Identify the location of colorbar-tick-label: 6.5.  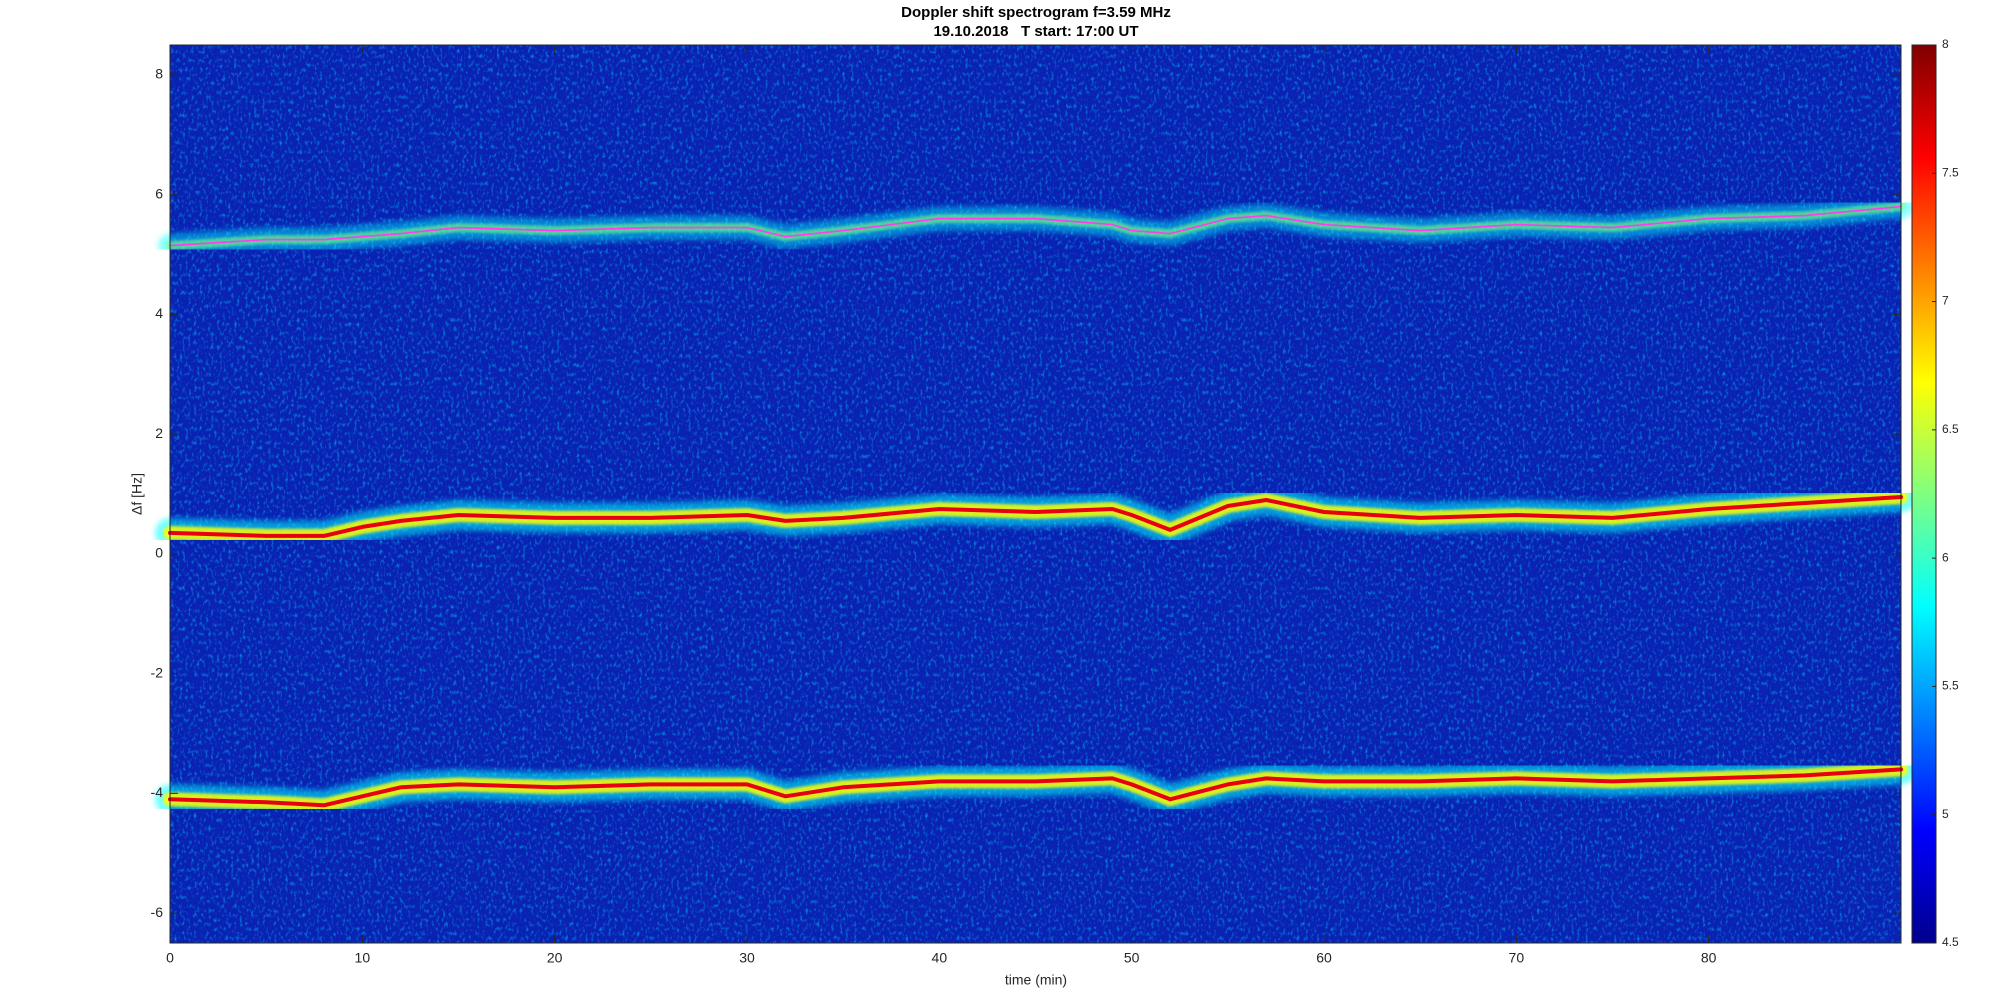
(1950, 429).